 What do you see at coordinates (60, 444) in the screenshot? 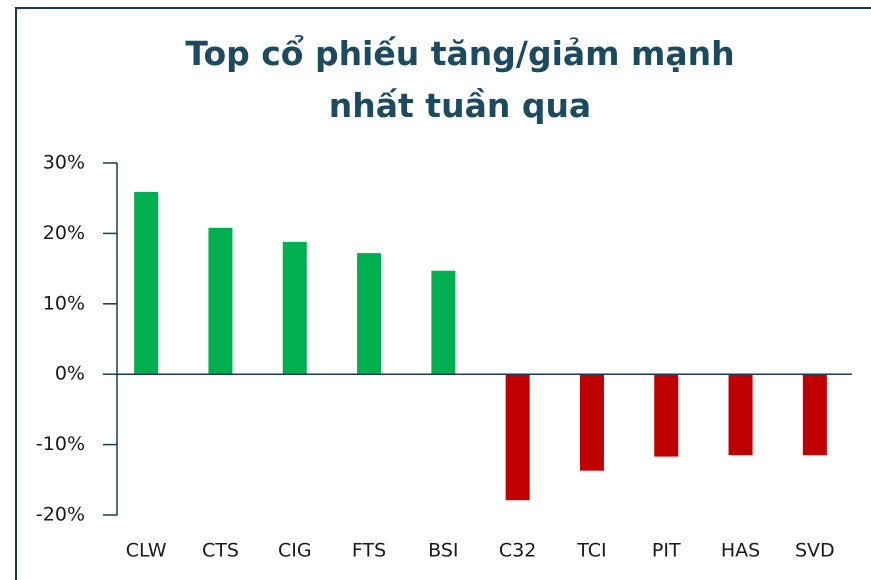
I see `y-tick-label: -10%` at bounding box center [60, 444].